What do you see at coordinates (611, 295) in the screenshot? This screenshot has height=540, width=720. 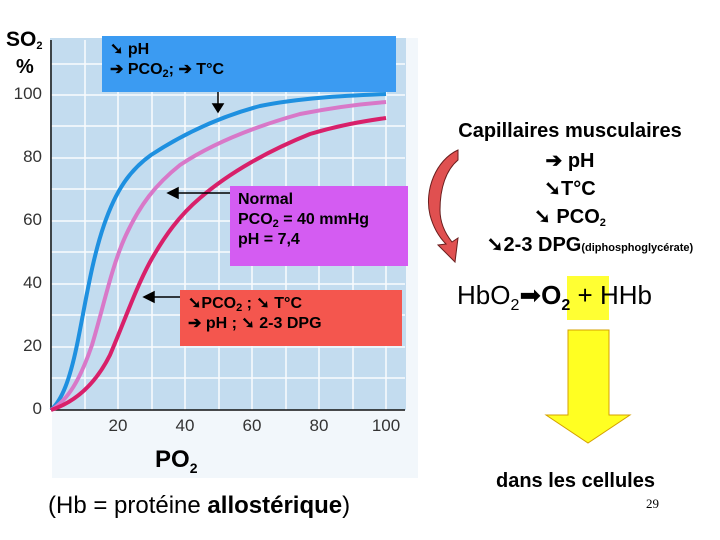 I see `eq-hhb: + HHb` at bounding box center [611, 295].